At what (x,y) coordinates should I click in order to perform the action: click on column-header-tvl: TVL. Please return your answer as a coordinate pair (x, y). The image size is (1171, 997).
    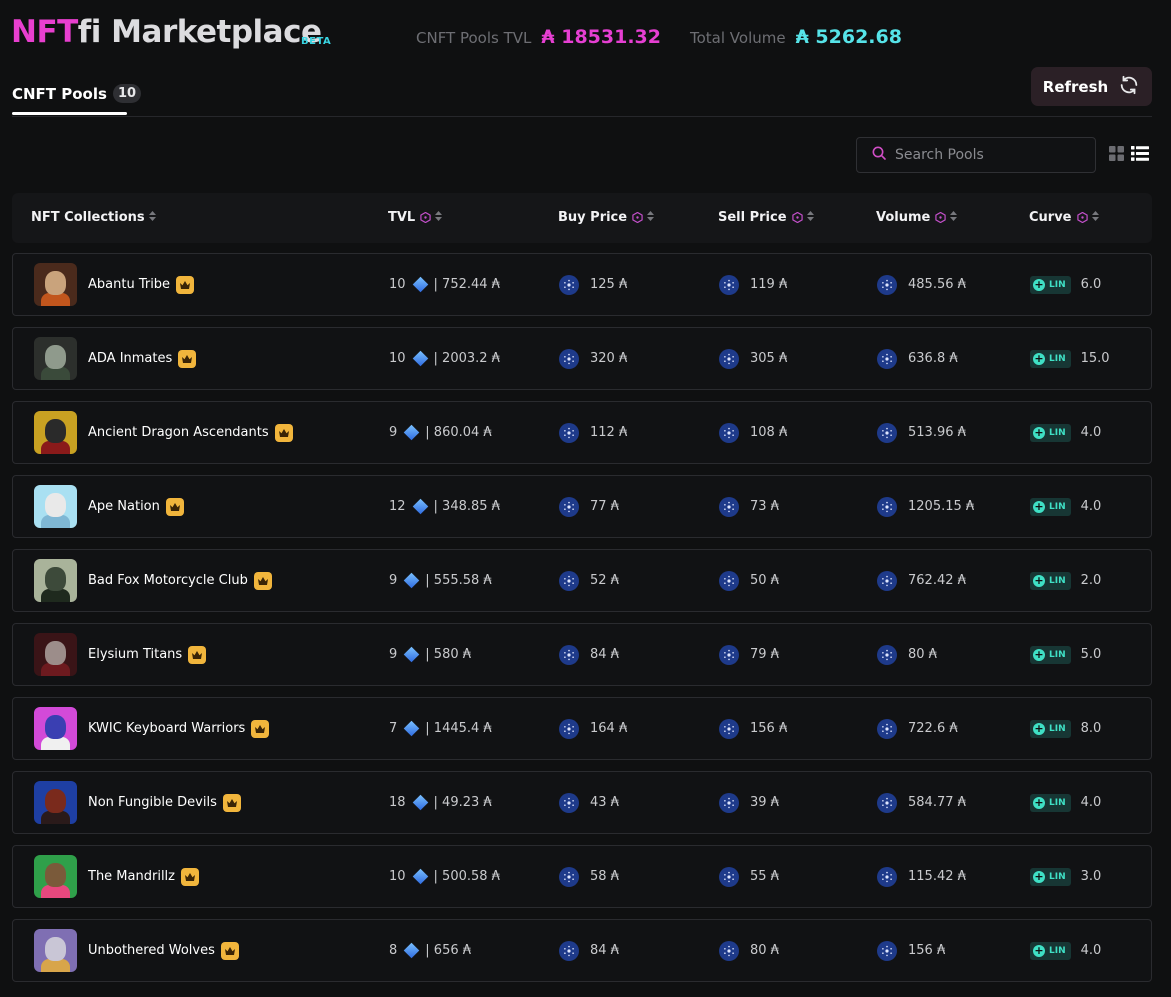
    Looking at the image, I should click on (415, 217).